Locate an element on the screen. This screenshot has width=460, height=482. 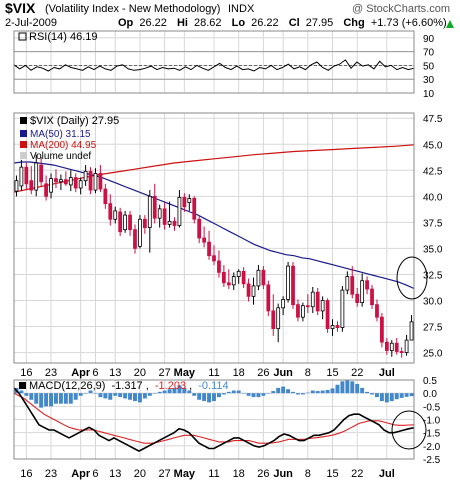
x-axis-bottom-tick-label: 16 is located at coordinates (26, 474).